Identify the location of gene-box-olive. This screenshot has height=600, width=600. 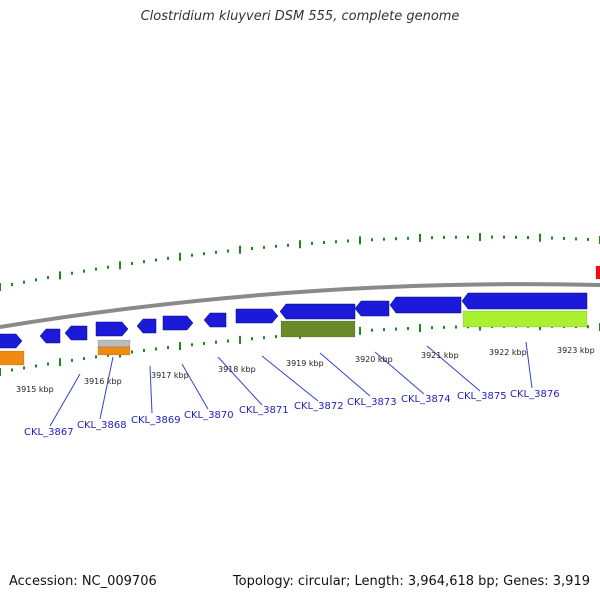
(318, 329).